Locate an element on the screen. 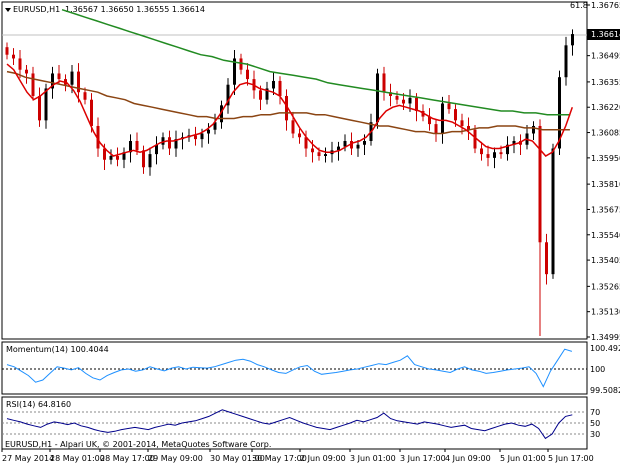 The image size is (620, 465). fibo-annotation: 61.8 is located at coordinates (579, 5).